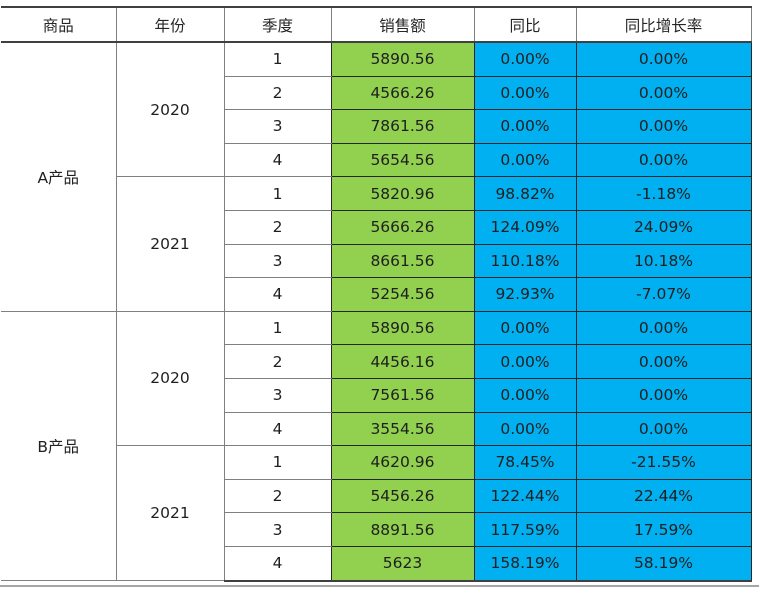 The image size is (759, 591). Describe the element at coordinates (402, 24) in the screenshot. I see `header-sales: 销售额` at that location.